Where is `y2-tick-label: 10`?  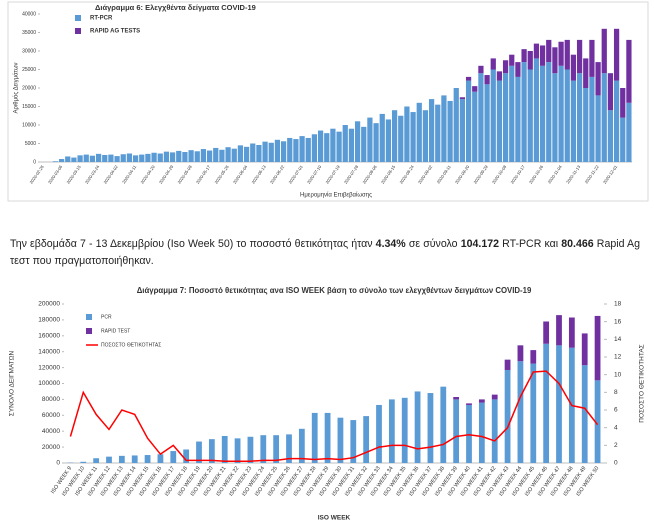 y2-tick-label: 10 is located at coordinates (618, 374).